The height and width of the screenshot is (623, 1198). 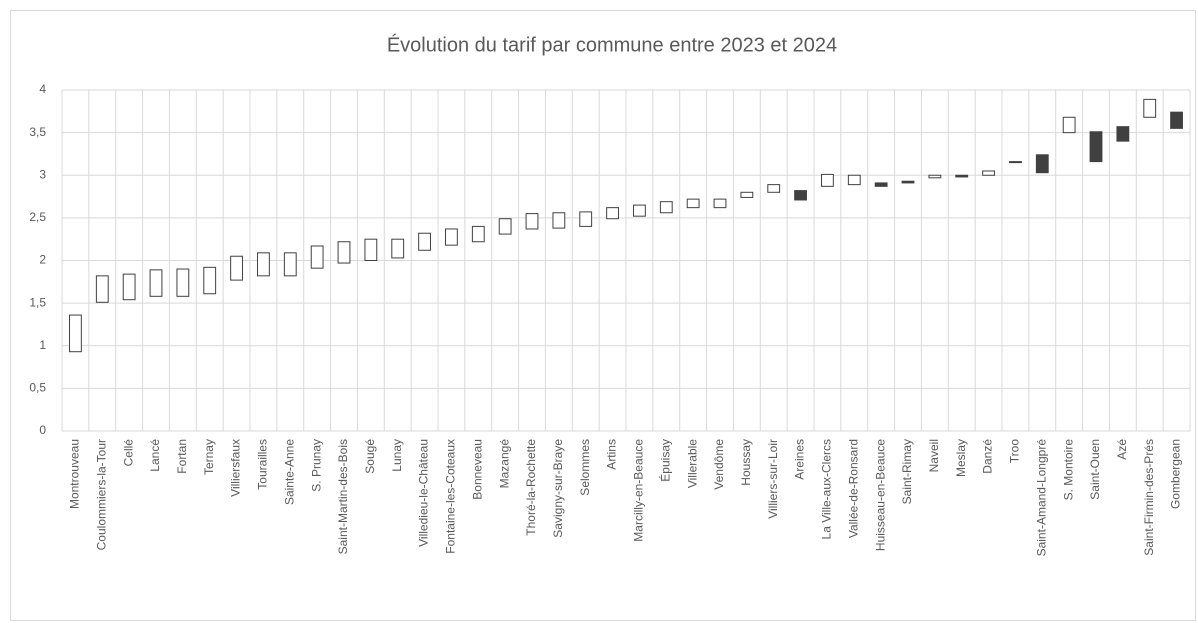 I want to click on x-tick-label: Saint-Firmin-des-Prés, so click(x=1149, y=497).